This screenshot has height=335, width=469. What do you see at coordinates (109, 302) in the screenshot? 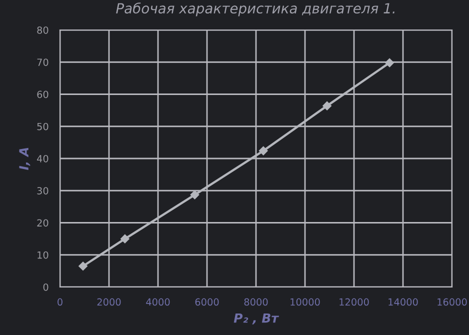
I see `x-tick-label: 2000` at bounding box center [109, 302].